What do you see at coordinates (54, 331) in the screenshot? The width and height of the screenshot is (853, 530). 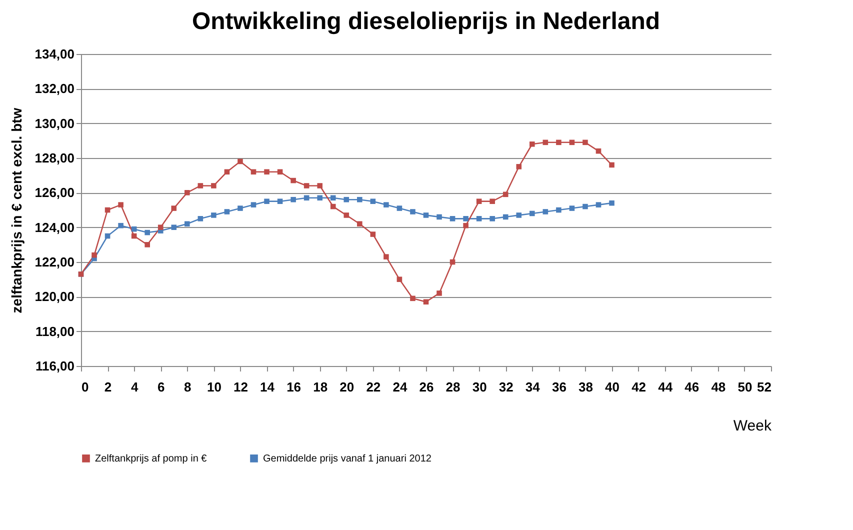 I see `y-tick-label: 118,00` at bounding box center [54, 331].